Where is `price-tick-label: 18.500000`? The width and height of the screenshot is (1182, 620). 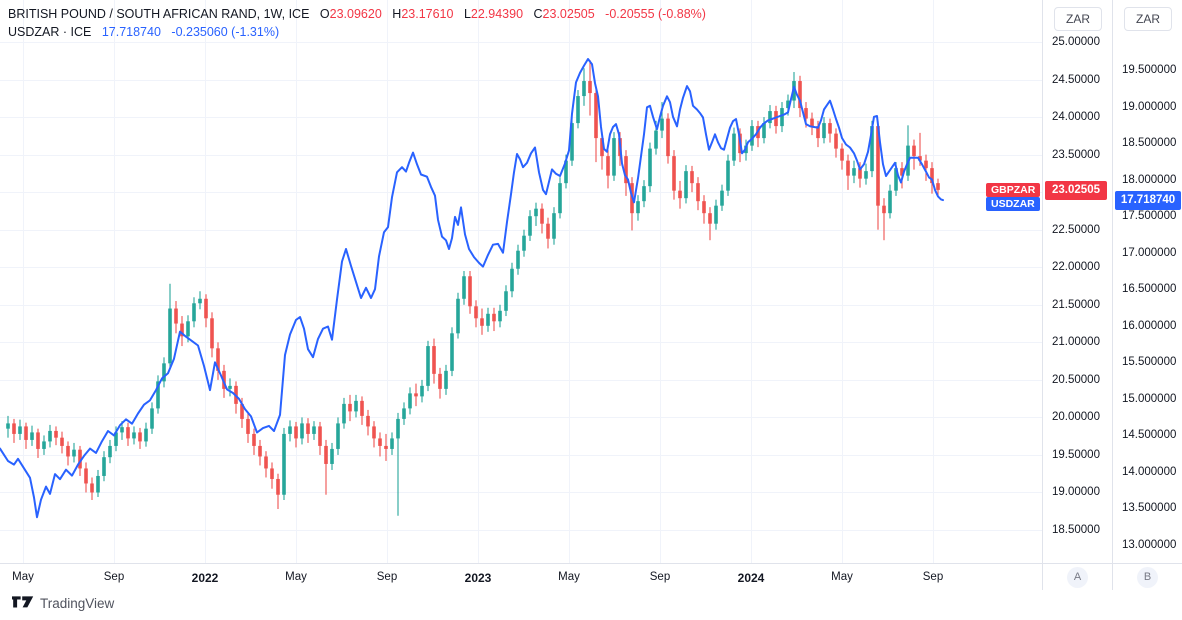
price-tick-label: 18.500000 is located at coordinates (1149, 143).